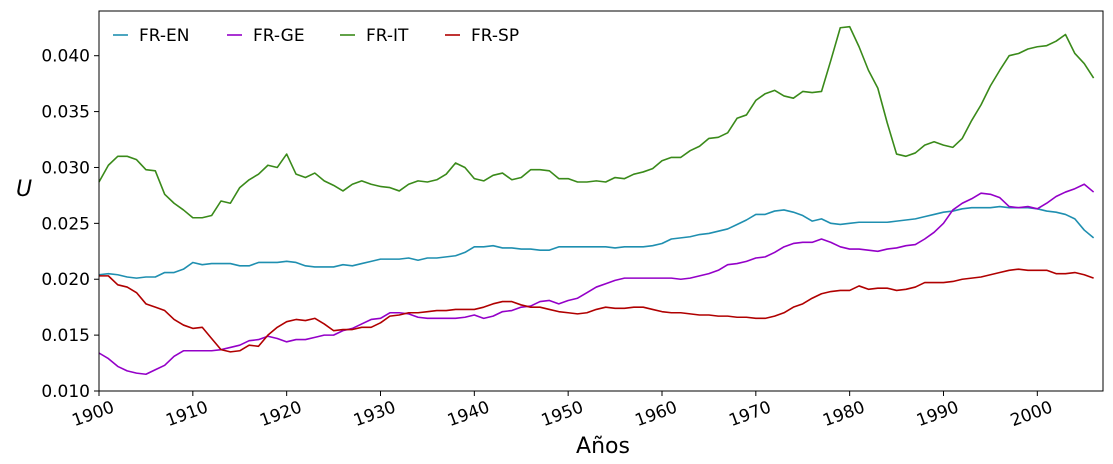 This screenshot has width=1113, height=464. What do you see at coordinates (387, 36) in the screenshot?
I see `legend-label-fr-it: FR-IT` at bounding box center [387, 36].